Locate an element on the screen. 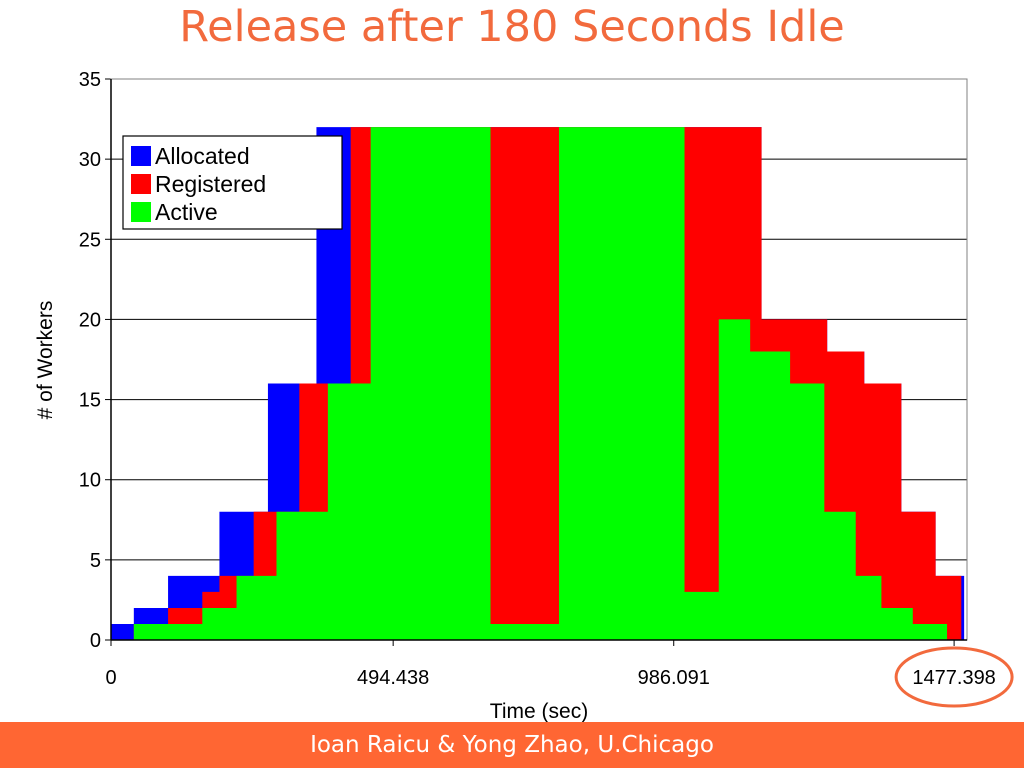 The width and height of the screenshot is (1024, 768). y-tick-label-20: 20 is located at coordinates (90, 320).